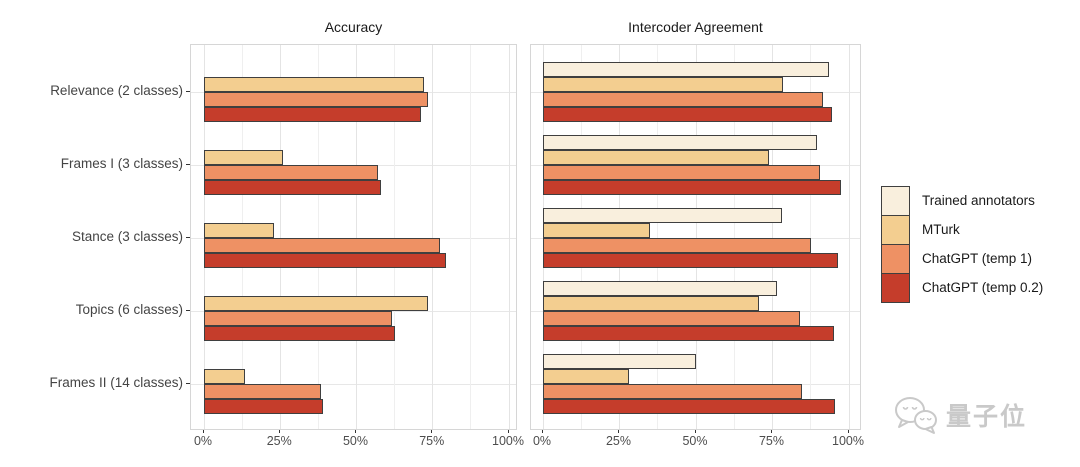 The image size is (1080, 467). What do you see at coordinates (127, 236) in the screenshot?
I see `category-label: Stance (3 classes)` at bounding box center [127, 236].